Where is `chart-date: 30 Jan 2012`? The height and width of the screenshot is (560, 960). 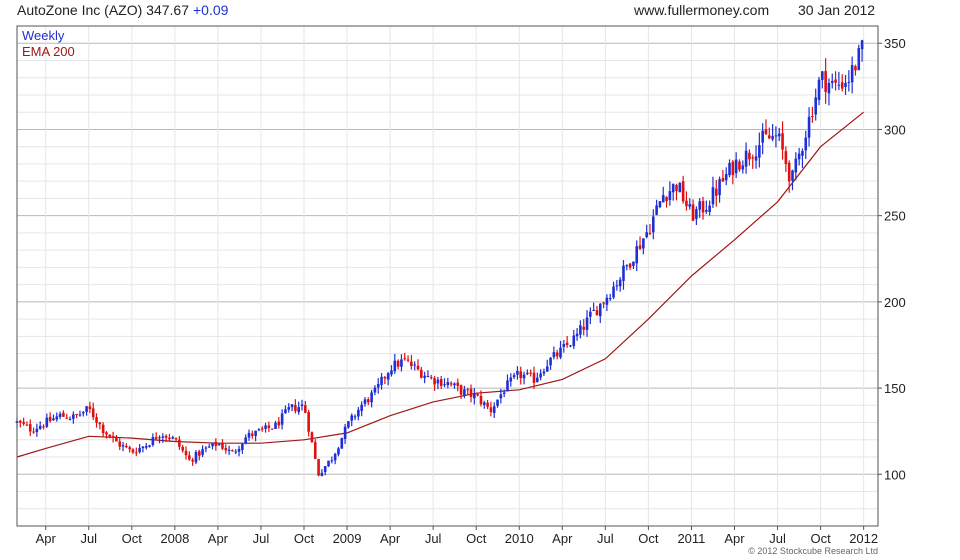
chart-date: 30 Jan 2012 is located at coordinates (837, 10).